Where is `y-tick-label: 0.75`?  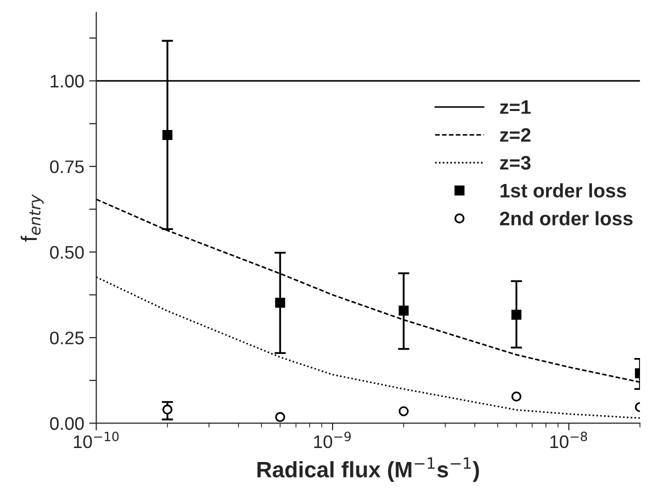 y-tick-label: 0.75 is located at coordinates (67, 167).